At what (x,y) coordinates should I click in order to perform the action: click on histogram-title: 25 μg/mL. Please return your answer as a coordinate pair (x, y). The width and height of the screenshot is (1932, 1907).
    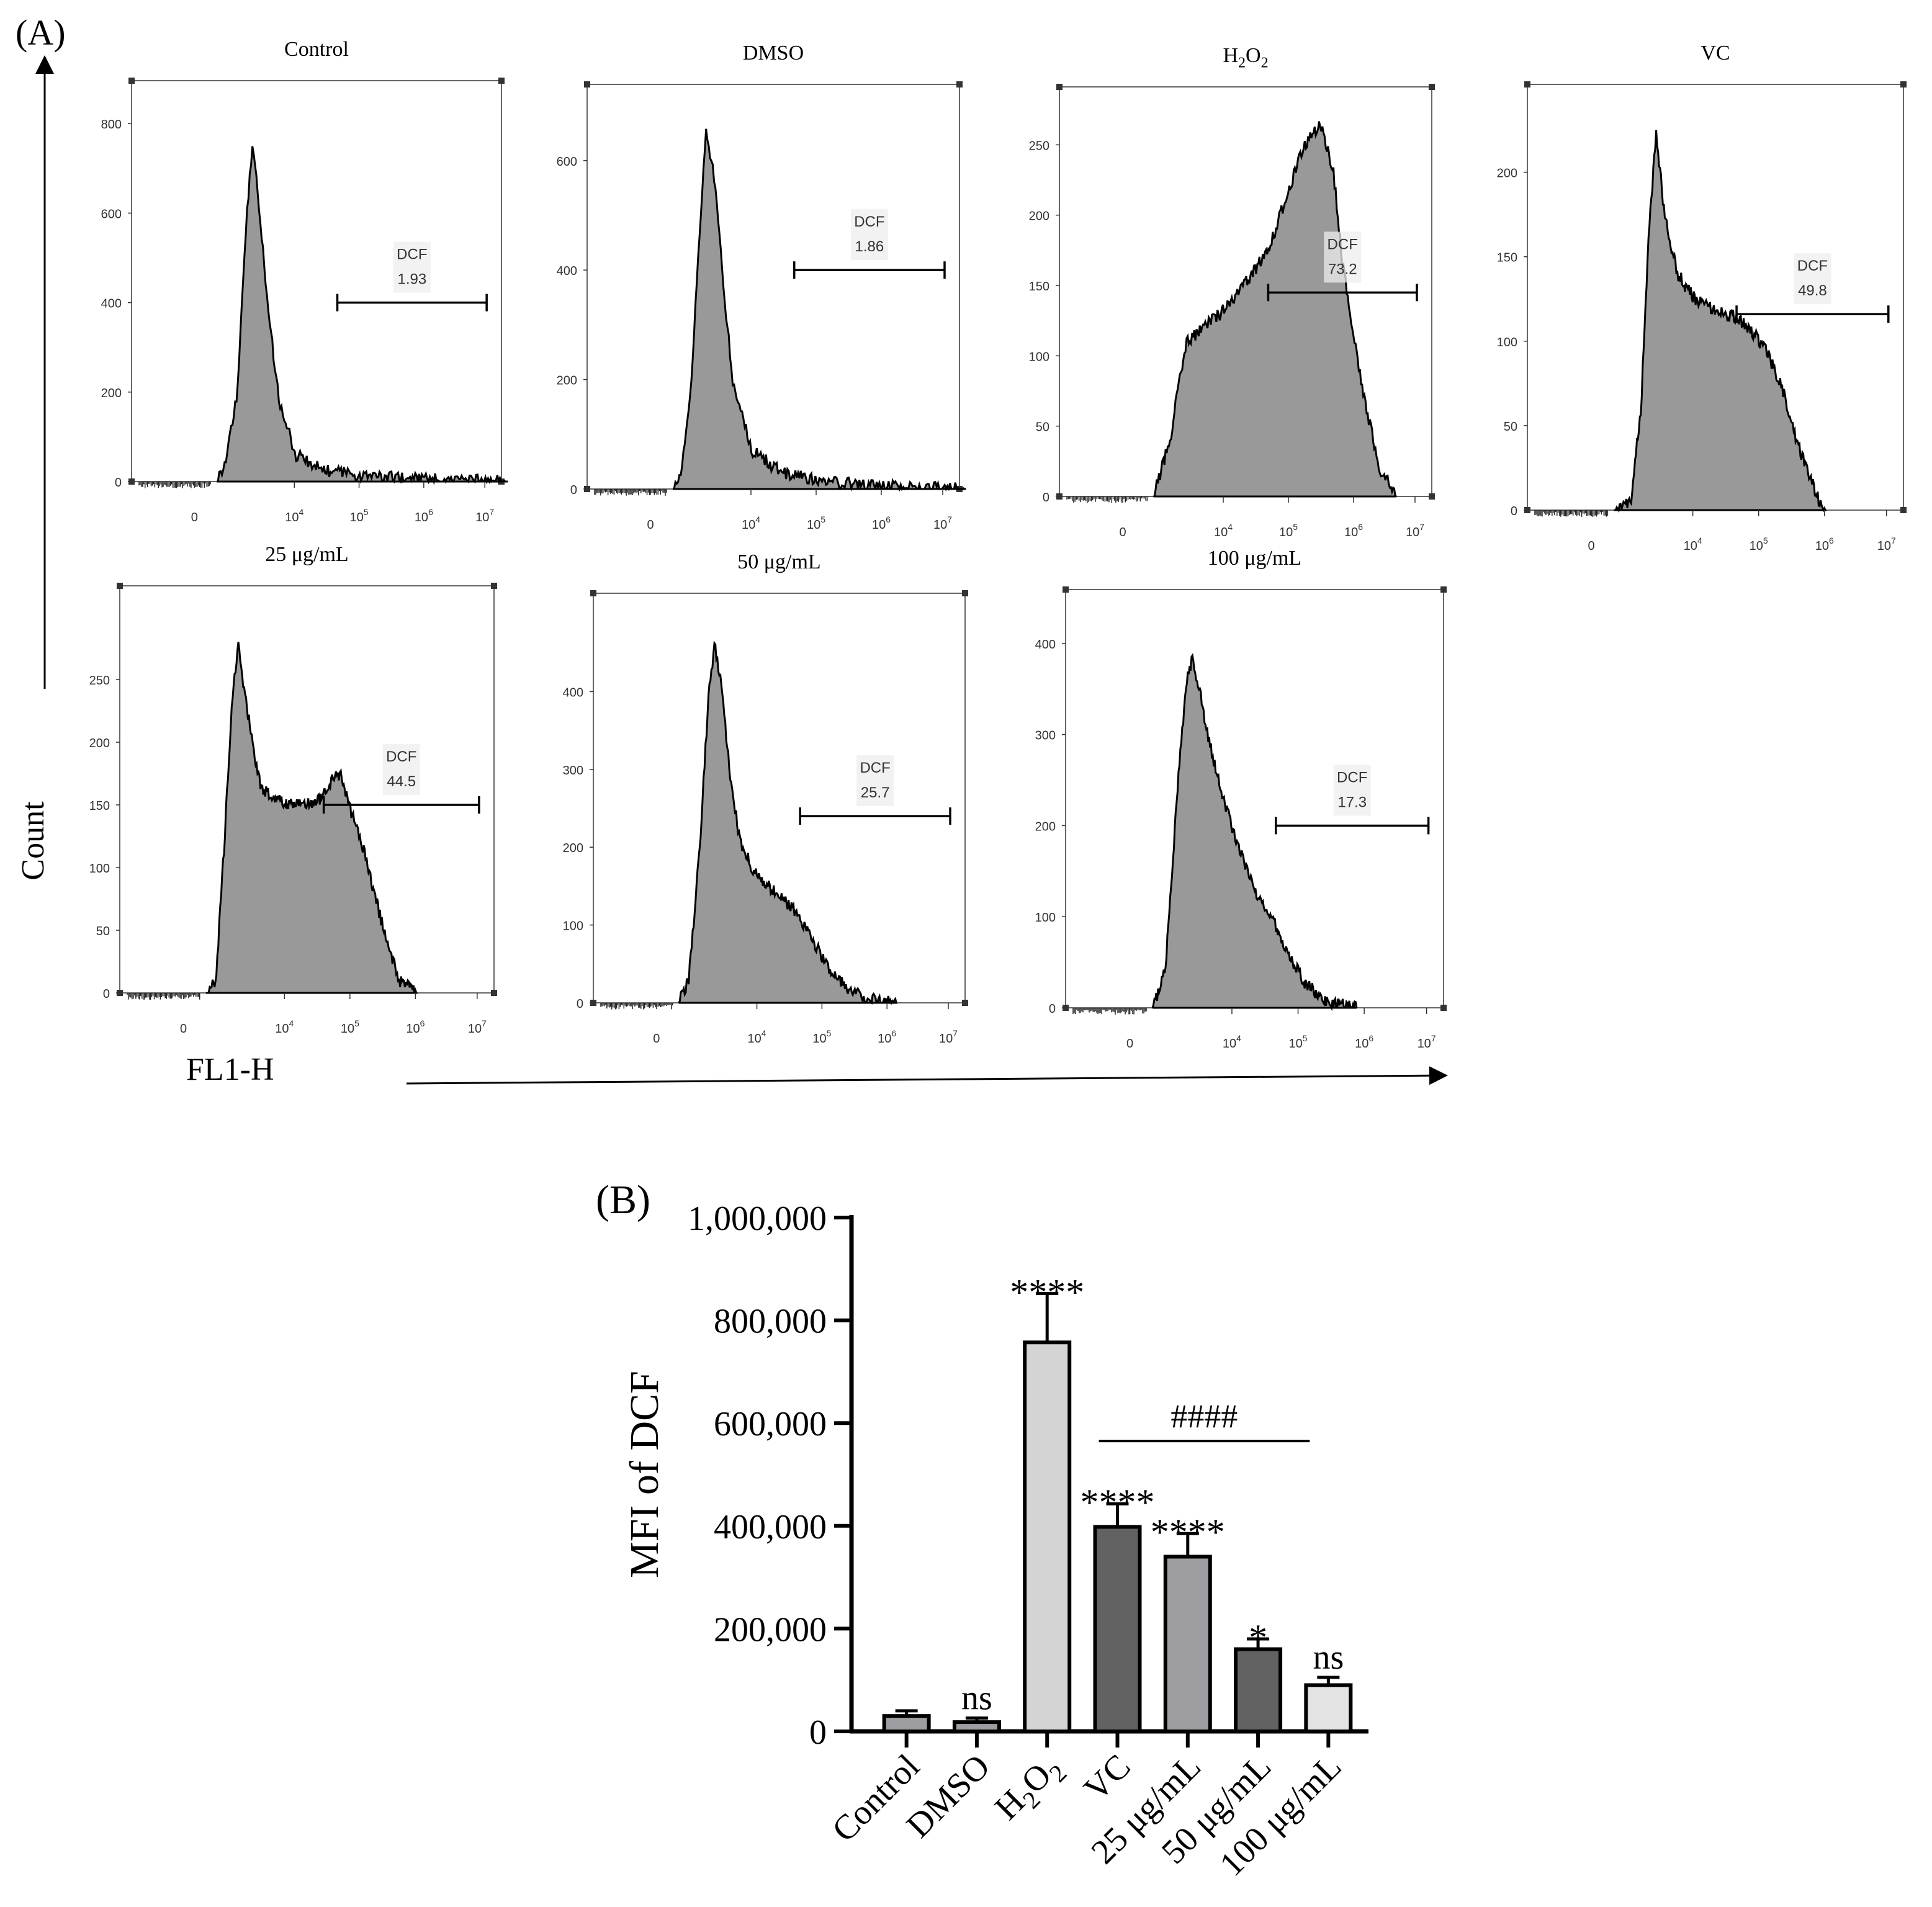
    Looking at the image, I should click on (306, 554).